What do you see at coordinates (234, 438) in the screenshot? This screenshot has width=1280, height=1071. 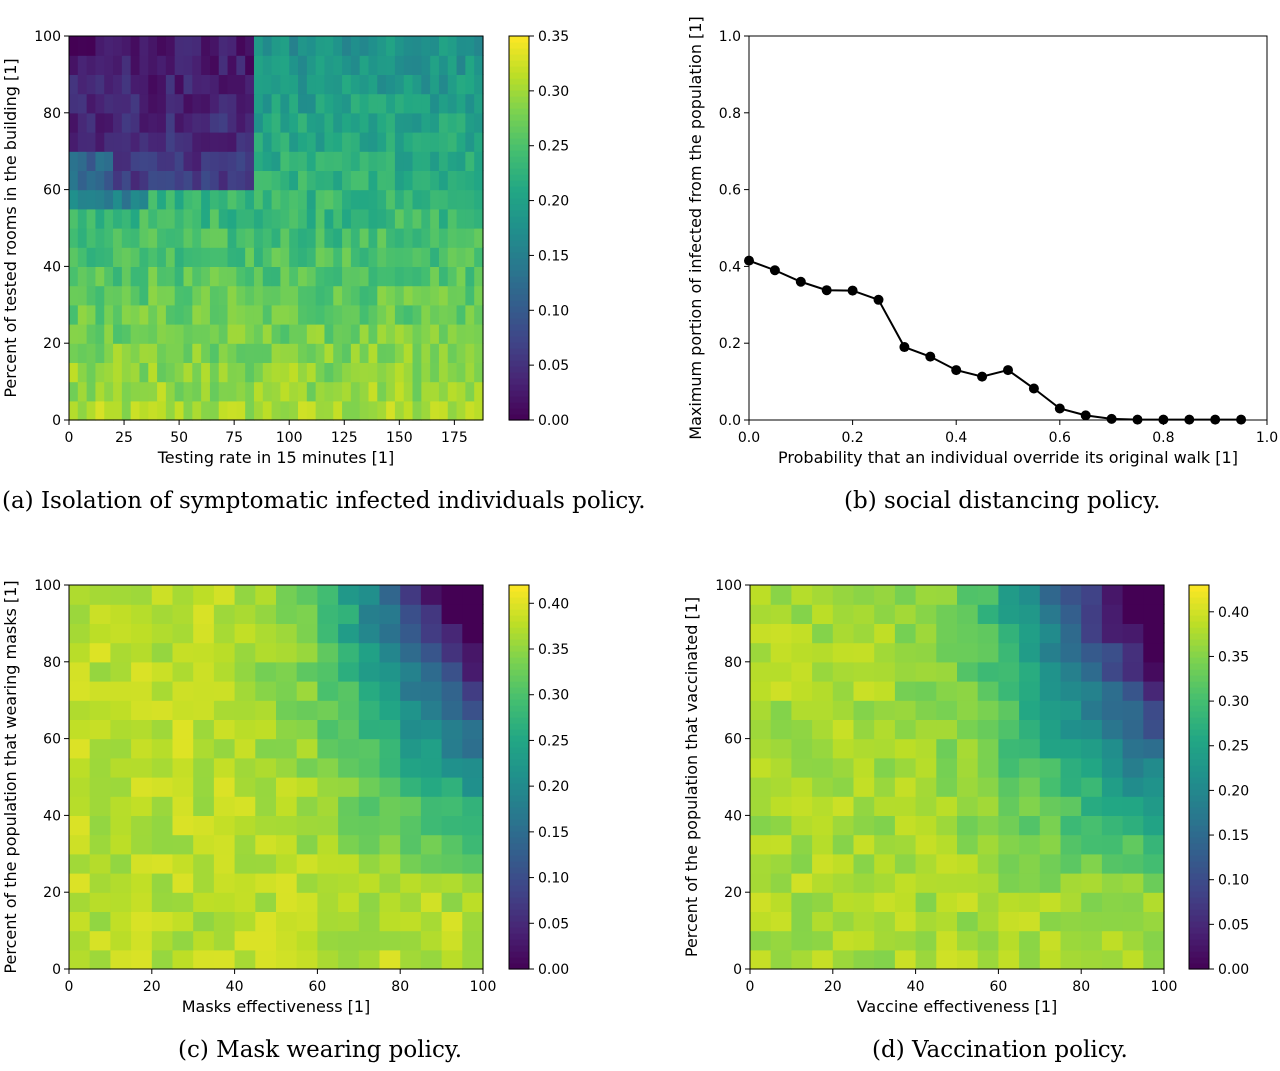 I see `x-tick-label: 75` at bounding box center [234, 438].